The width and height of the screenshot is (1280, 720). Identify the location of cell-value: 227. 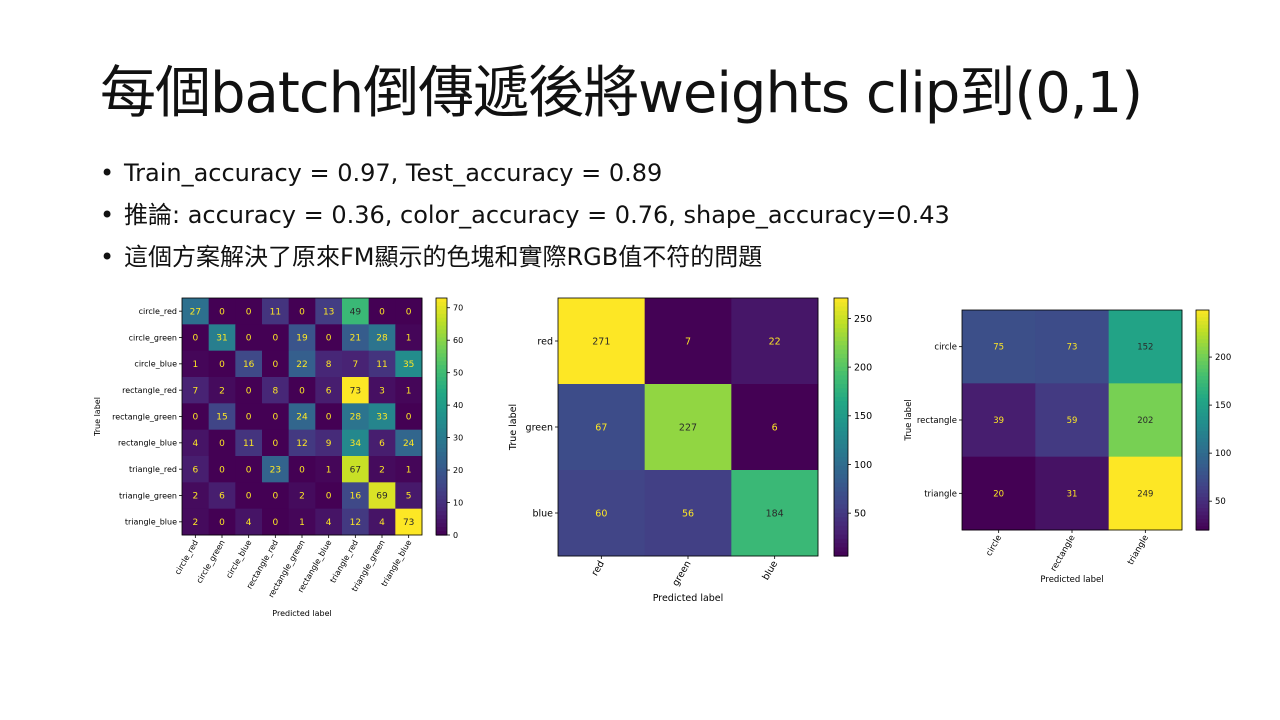
(688, 427).